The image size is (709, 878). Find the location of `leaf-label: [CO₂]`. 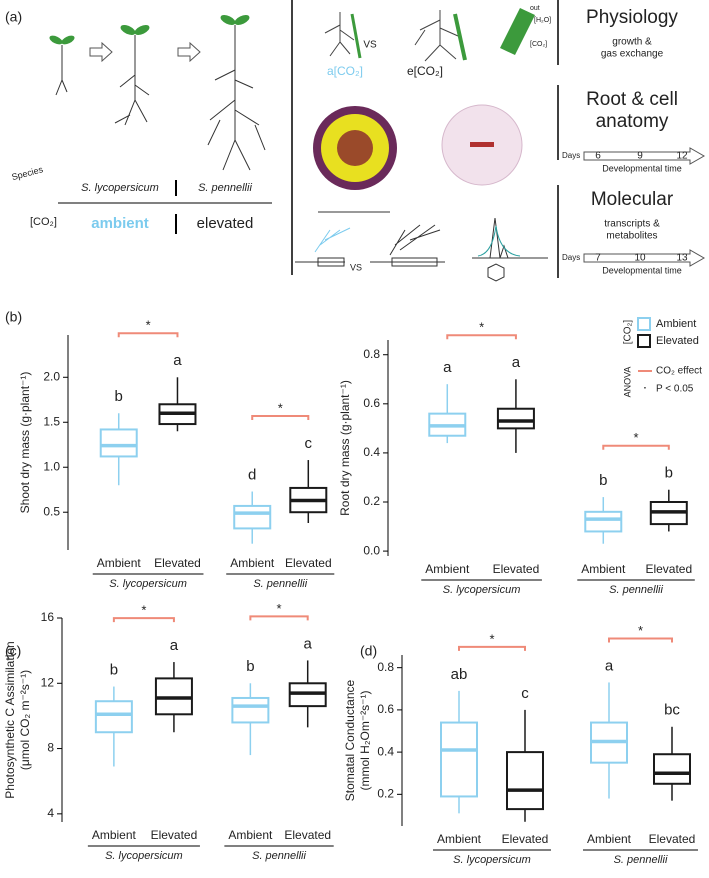

leaf-label: [CO₂] is located at coordinates (538, 44).